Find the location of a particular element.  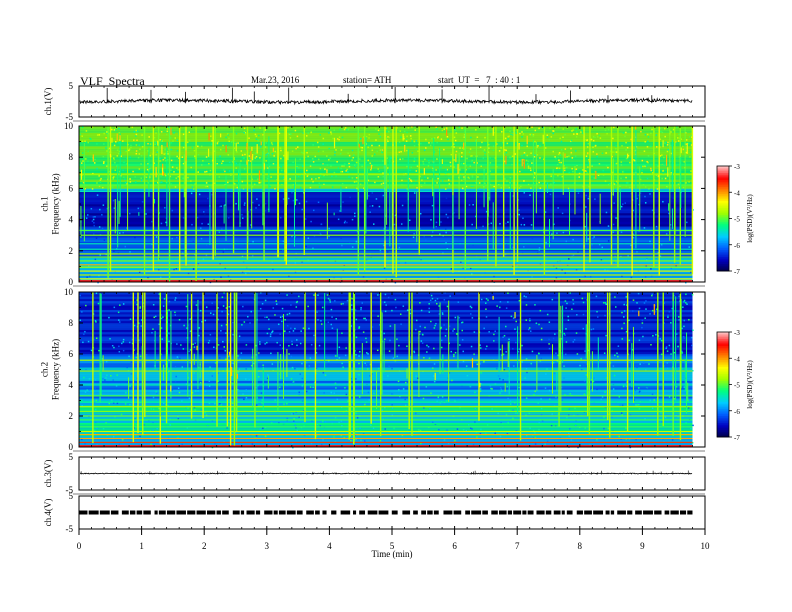

narrowband-line is located at coordinates (386, 165).